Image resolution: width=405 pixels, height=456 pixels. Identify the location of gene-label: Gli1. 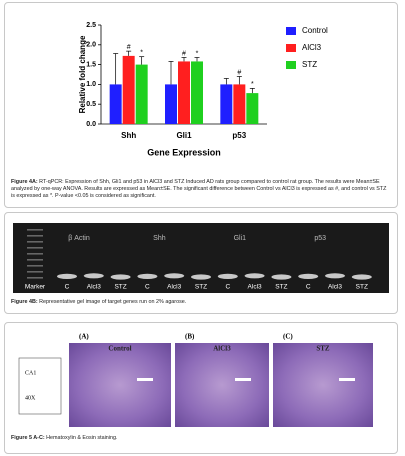
(240, 238).